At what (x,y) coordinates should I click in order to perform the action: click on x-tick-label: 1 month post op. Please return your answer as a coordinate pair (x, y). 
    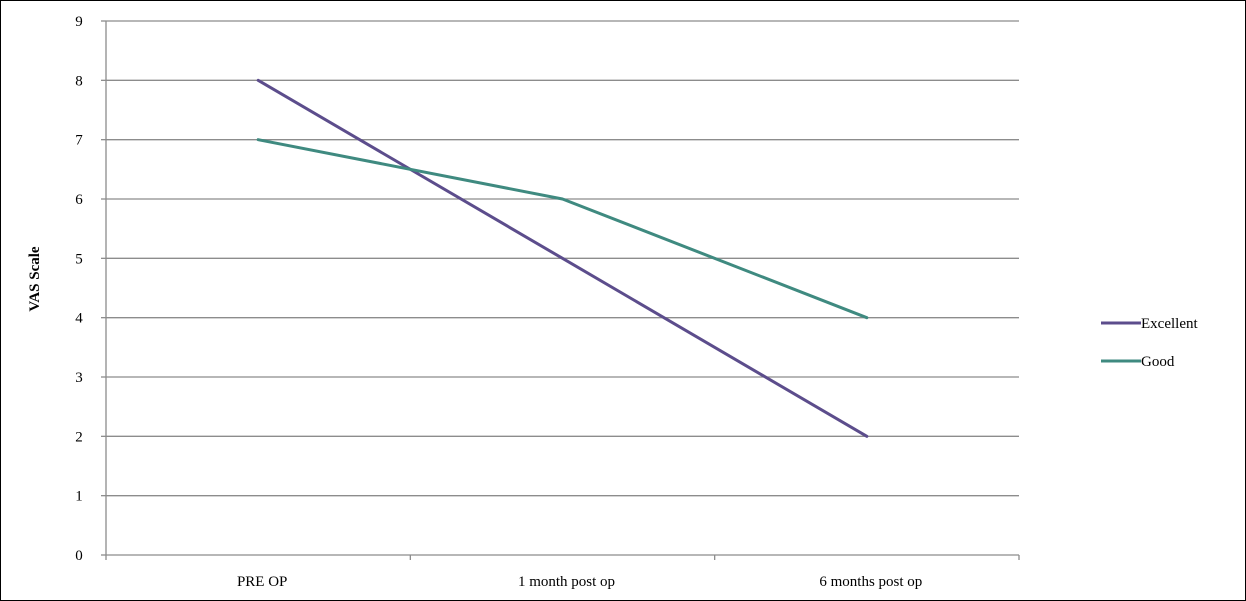
    Looking at the image, I should click on (566, 582).